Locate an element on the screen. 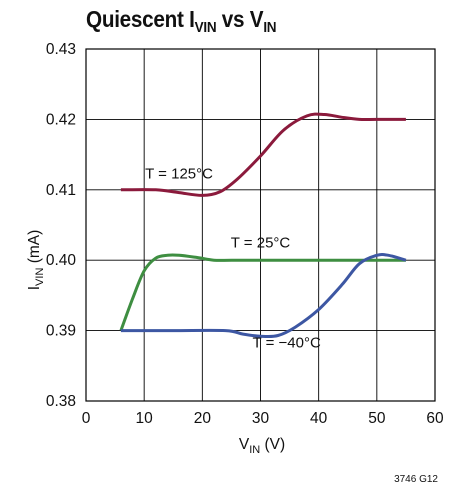 The height and width of the screenshot is (489, 458). x-tick-label: 60 is located at coordinates (435, 418).